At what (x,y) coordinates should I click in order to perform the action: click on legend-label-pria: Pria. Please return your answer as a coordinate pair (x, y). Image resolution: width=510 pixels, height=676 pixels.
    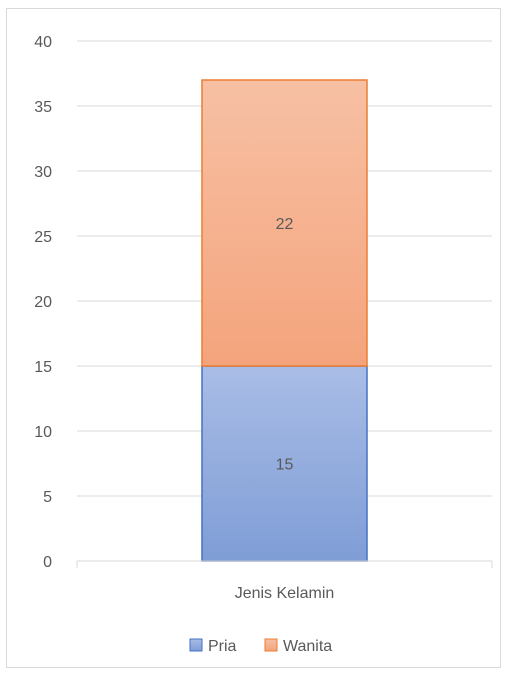
    Looking at the image, I should click on (222, 646).